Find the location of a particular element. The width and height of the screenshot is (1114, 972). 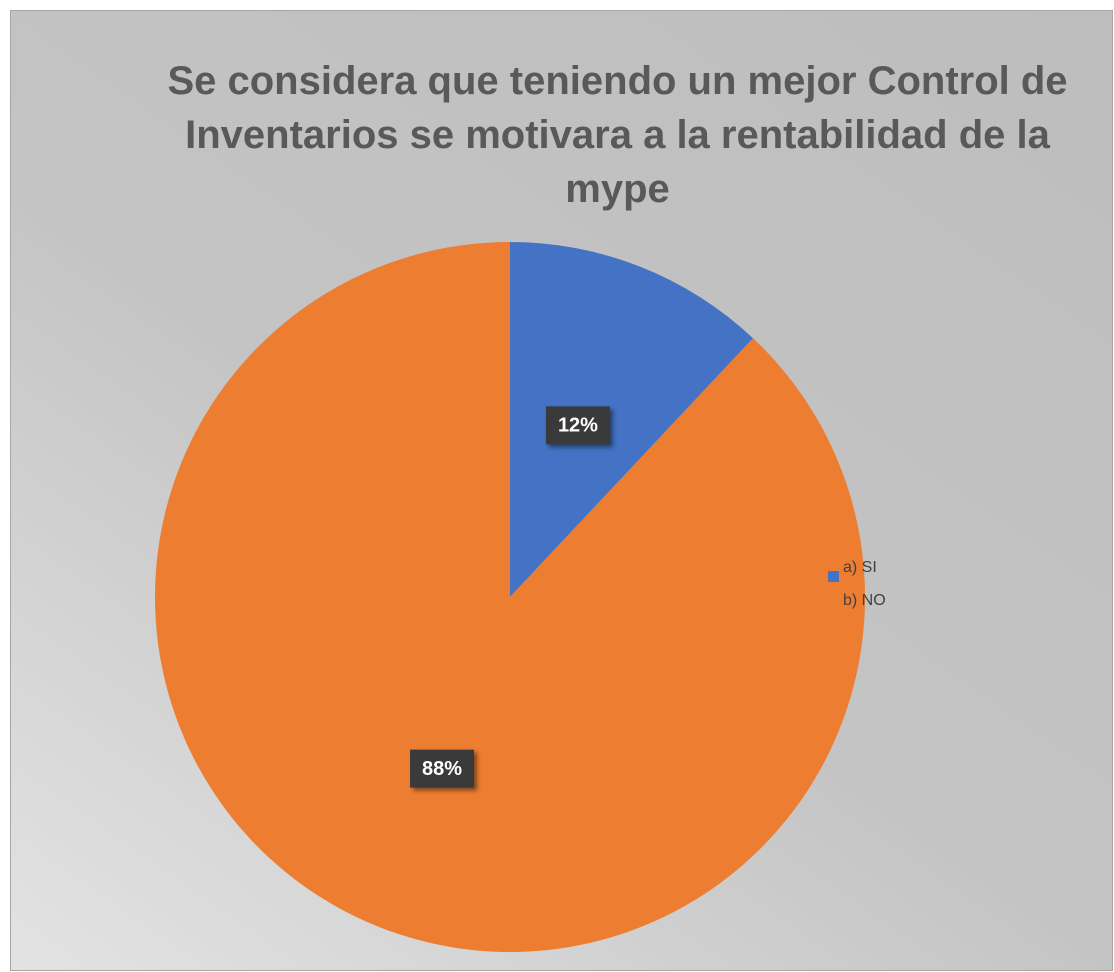

pie-slice is located at coordinates (632, 419).